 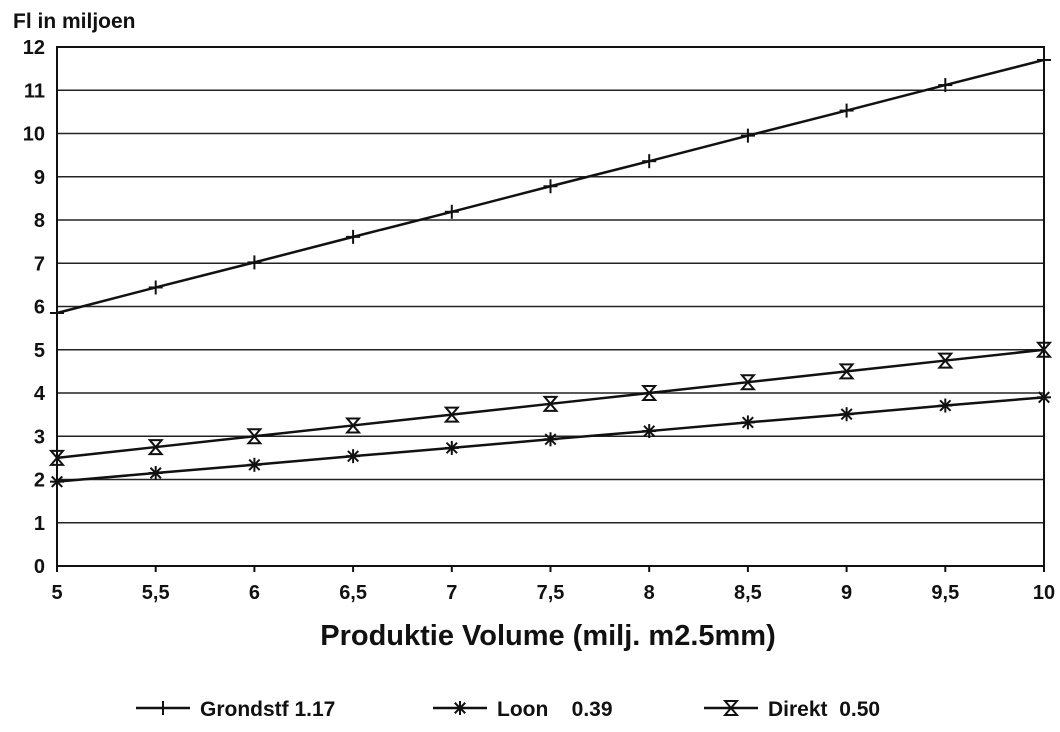 What do you see at coordinates (555, 709) in the screenshot?
I see `legend-label-1: Loon 0.39` at bounding box center [555, 709].